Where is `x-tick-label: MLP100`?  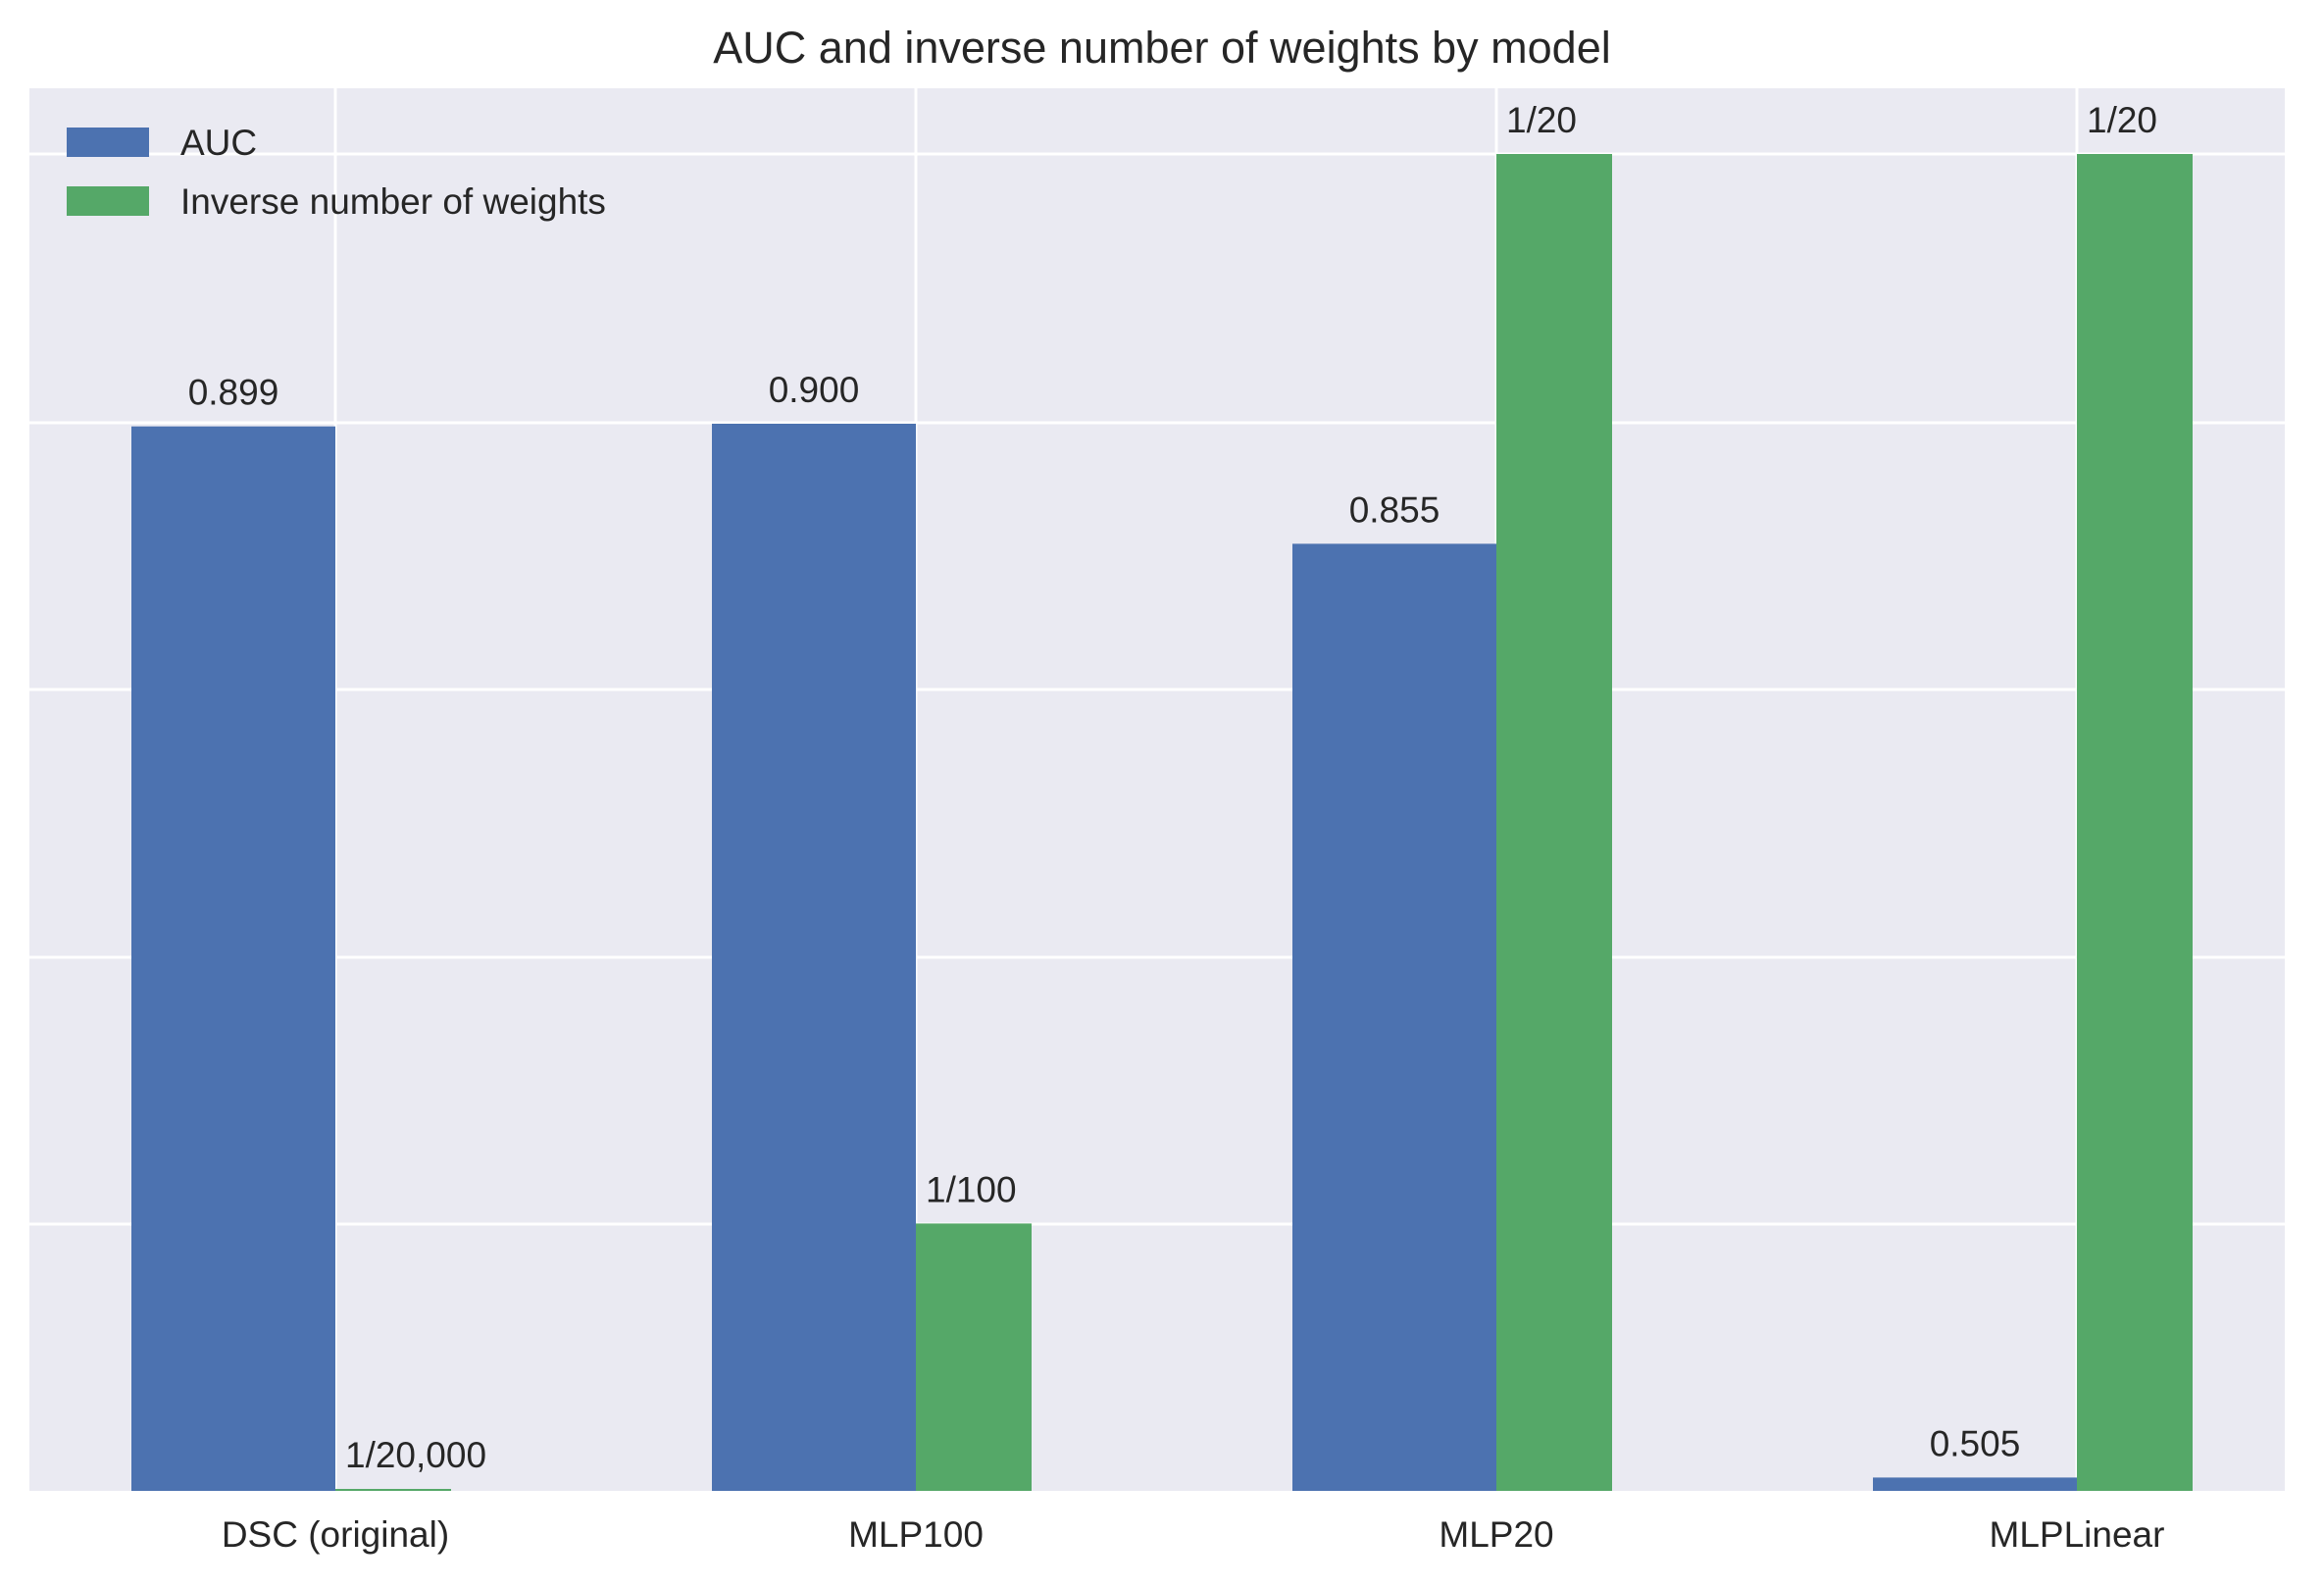 x-tick-label: MLP100 is located at coordinates (916, 1535).